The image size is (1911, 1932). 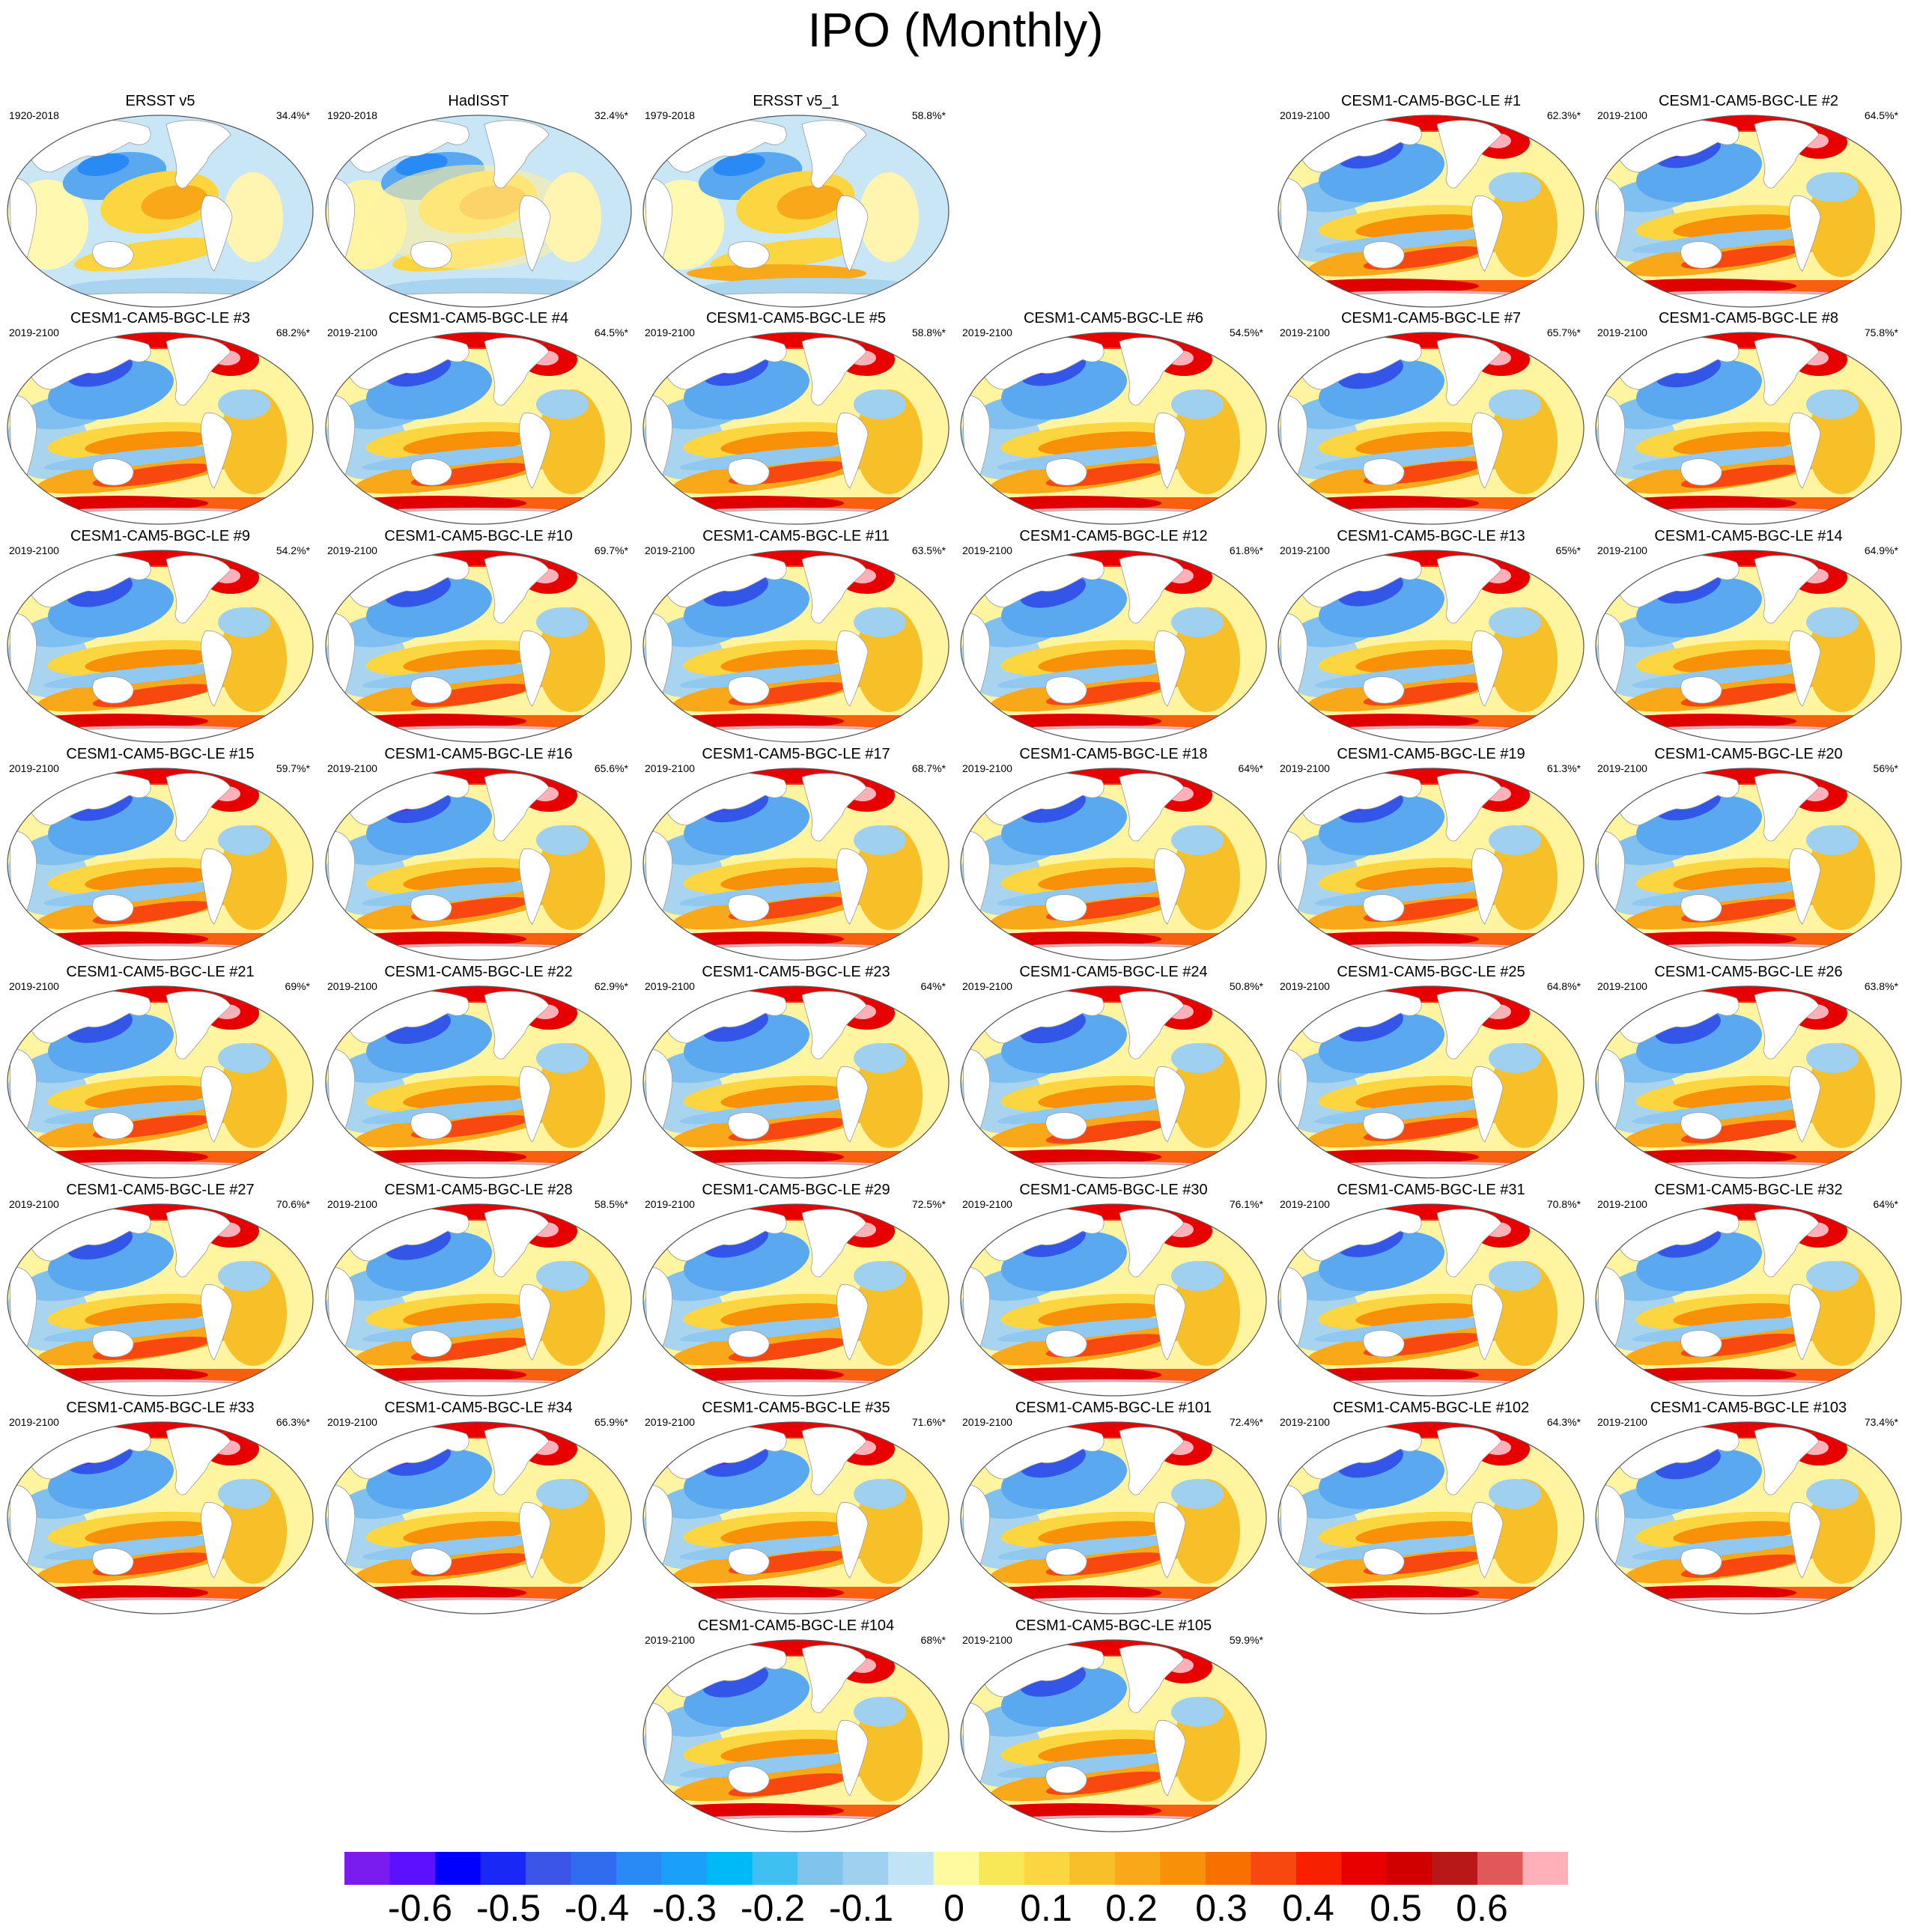 I want to click on map-panel: CESM1-CAM5-BGC-LE #103 2019-2100 73.4%*, so click(x=1749, y=1508).